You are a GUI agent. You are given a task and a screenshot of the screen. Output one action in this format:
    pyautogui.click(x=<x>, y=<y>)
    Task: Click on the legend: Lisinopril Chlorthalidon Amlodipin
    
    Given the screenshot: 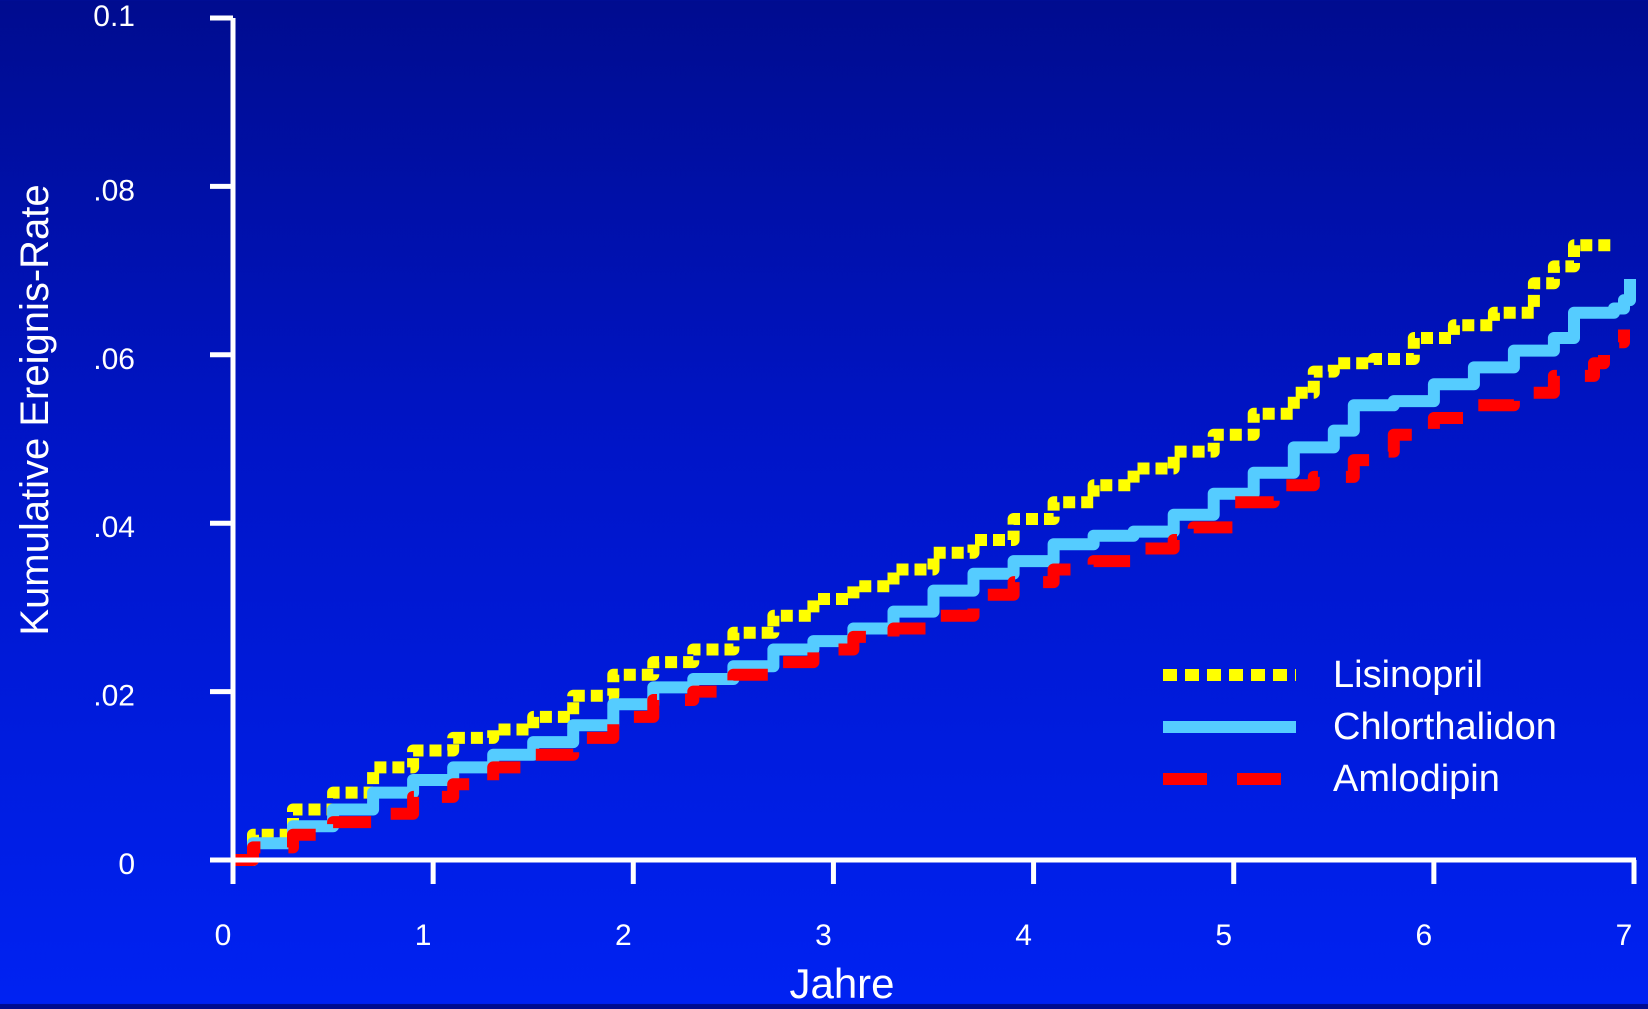 What is the action you would take?
    pyautogui.click(x=1360, y=727)
    